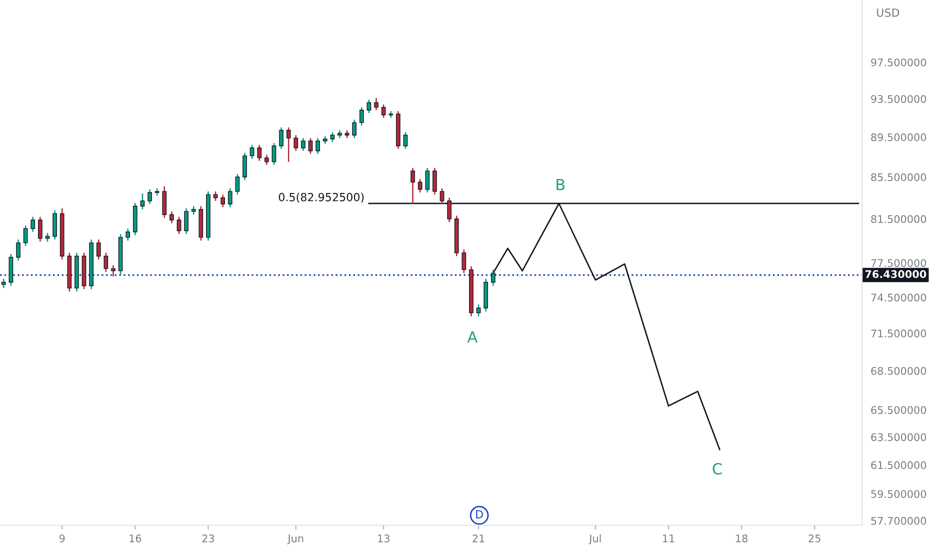 The height and width of the screenshot is (550, 932). What do you see at coordinates (384, 538) in the screenshot?
I see `x-tick-label: 13` at bounding box center [384, 538].